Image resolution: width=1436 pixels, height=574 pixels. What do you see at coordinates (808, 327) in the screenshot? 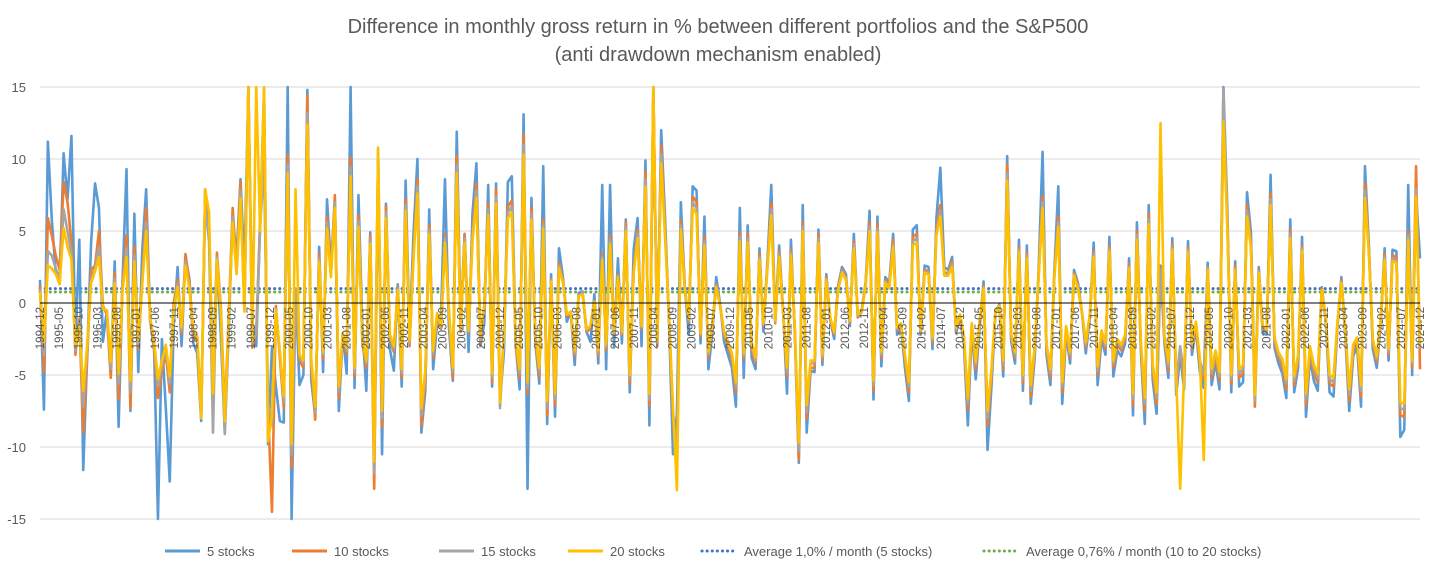
I see `x-tick-label: 2011-08` at bounding box center [808, 327].